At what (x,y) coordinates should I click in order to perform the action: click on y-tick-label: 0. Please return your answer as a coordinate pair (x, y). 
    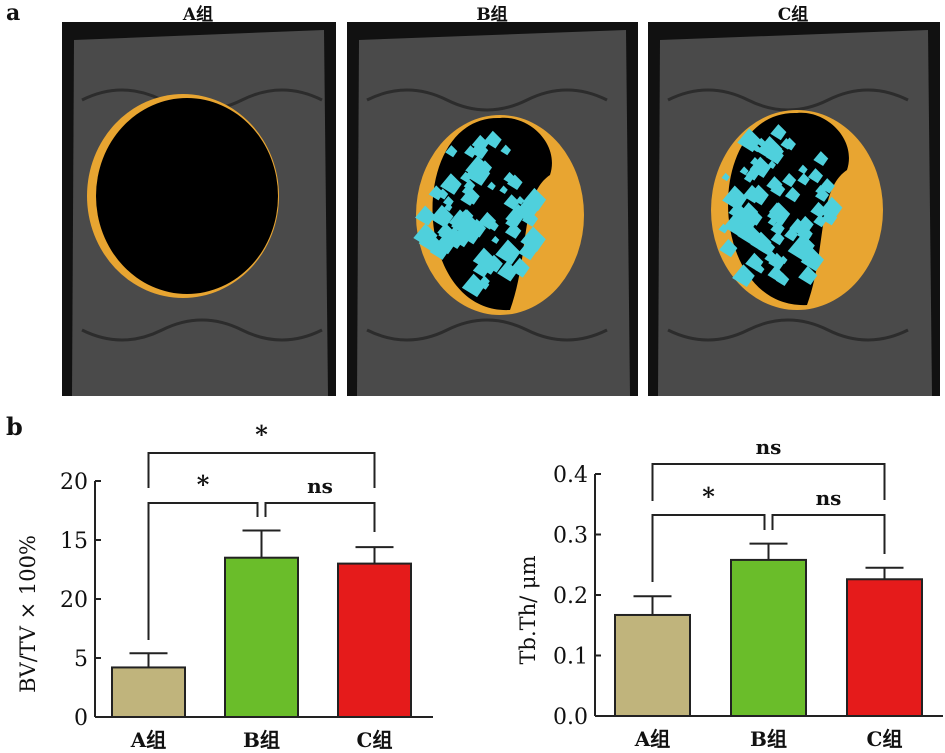
    Looking at the image, I should click on (81, 718).